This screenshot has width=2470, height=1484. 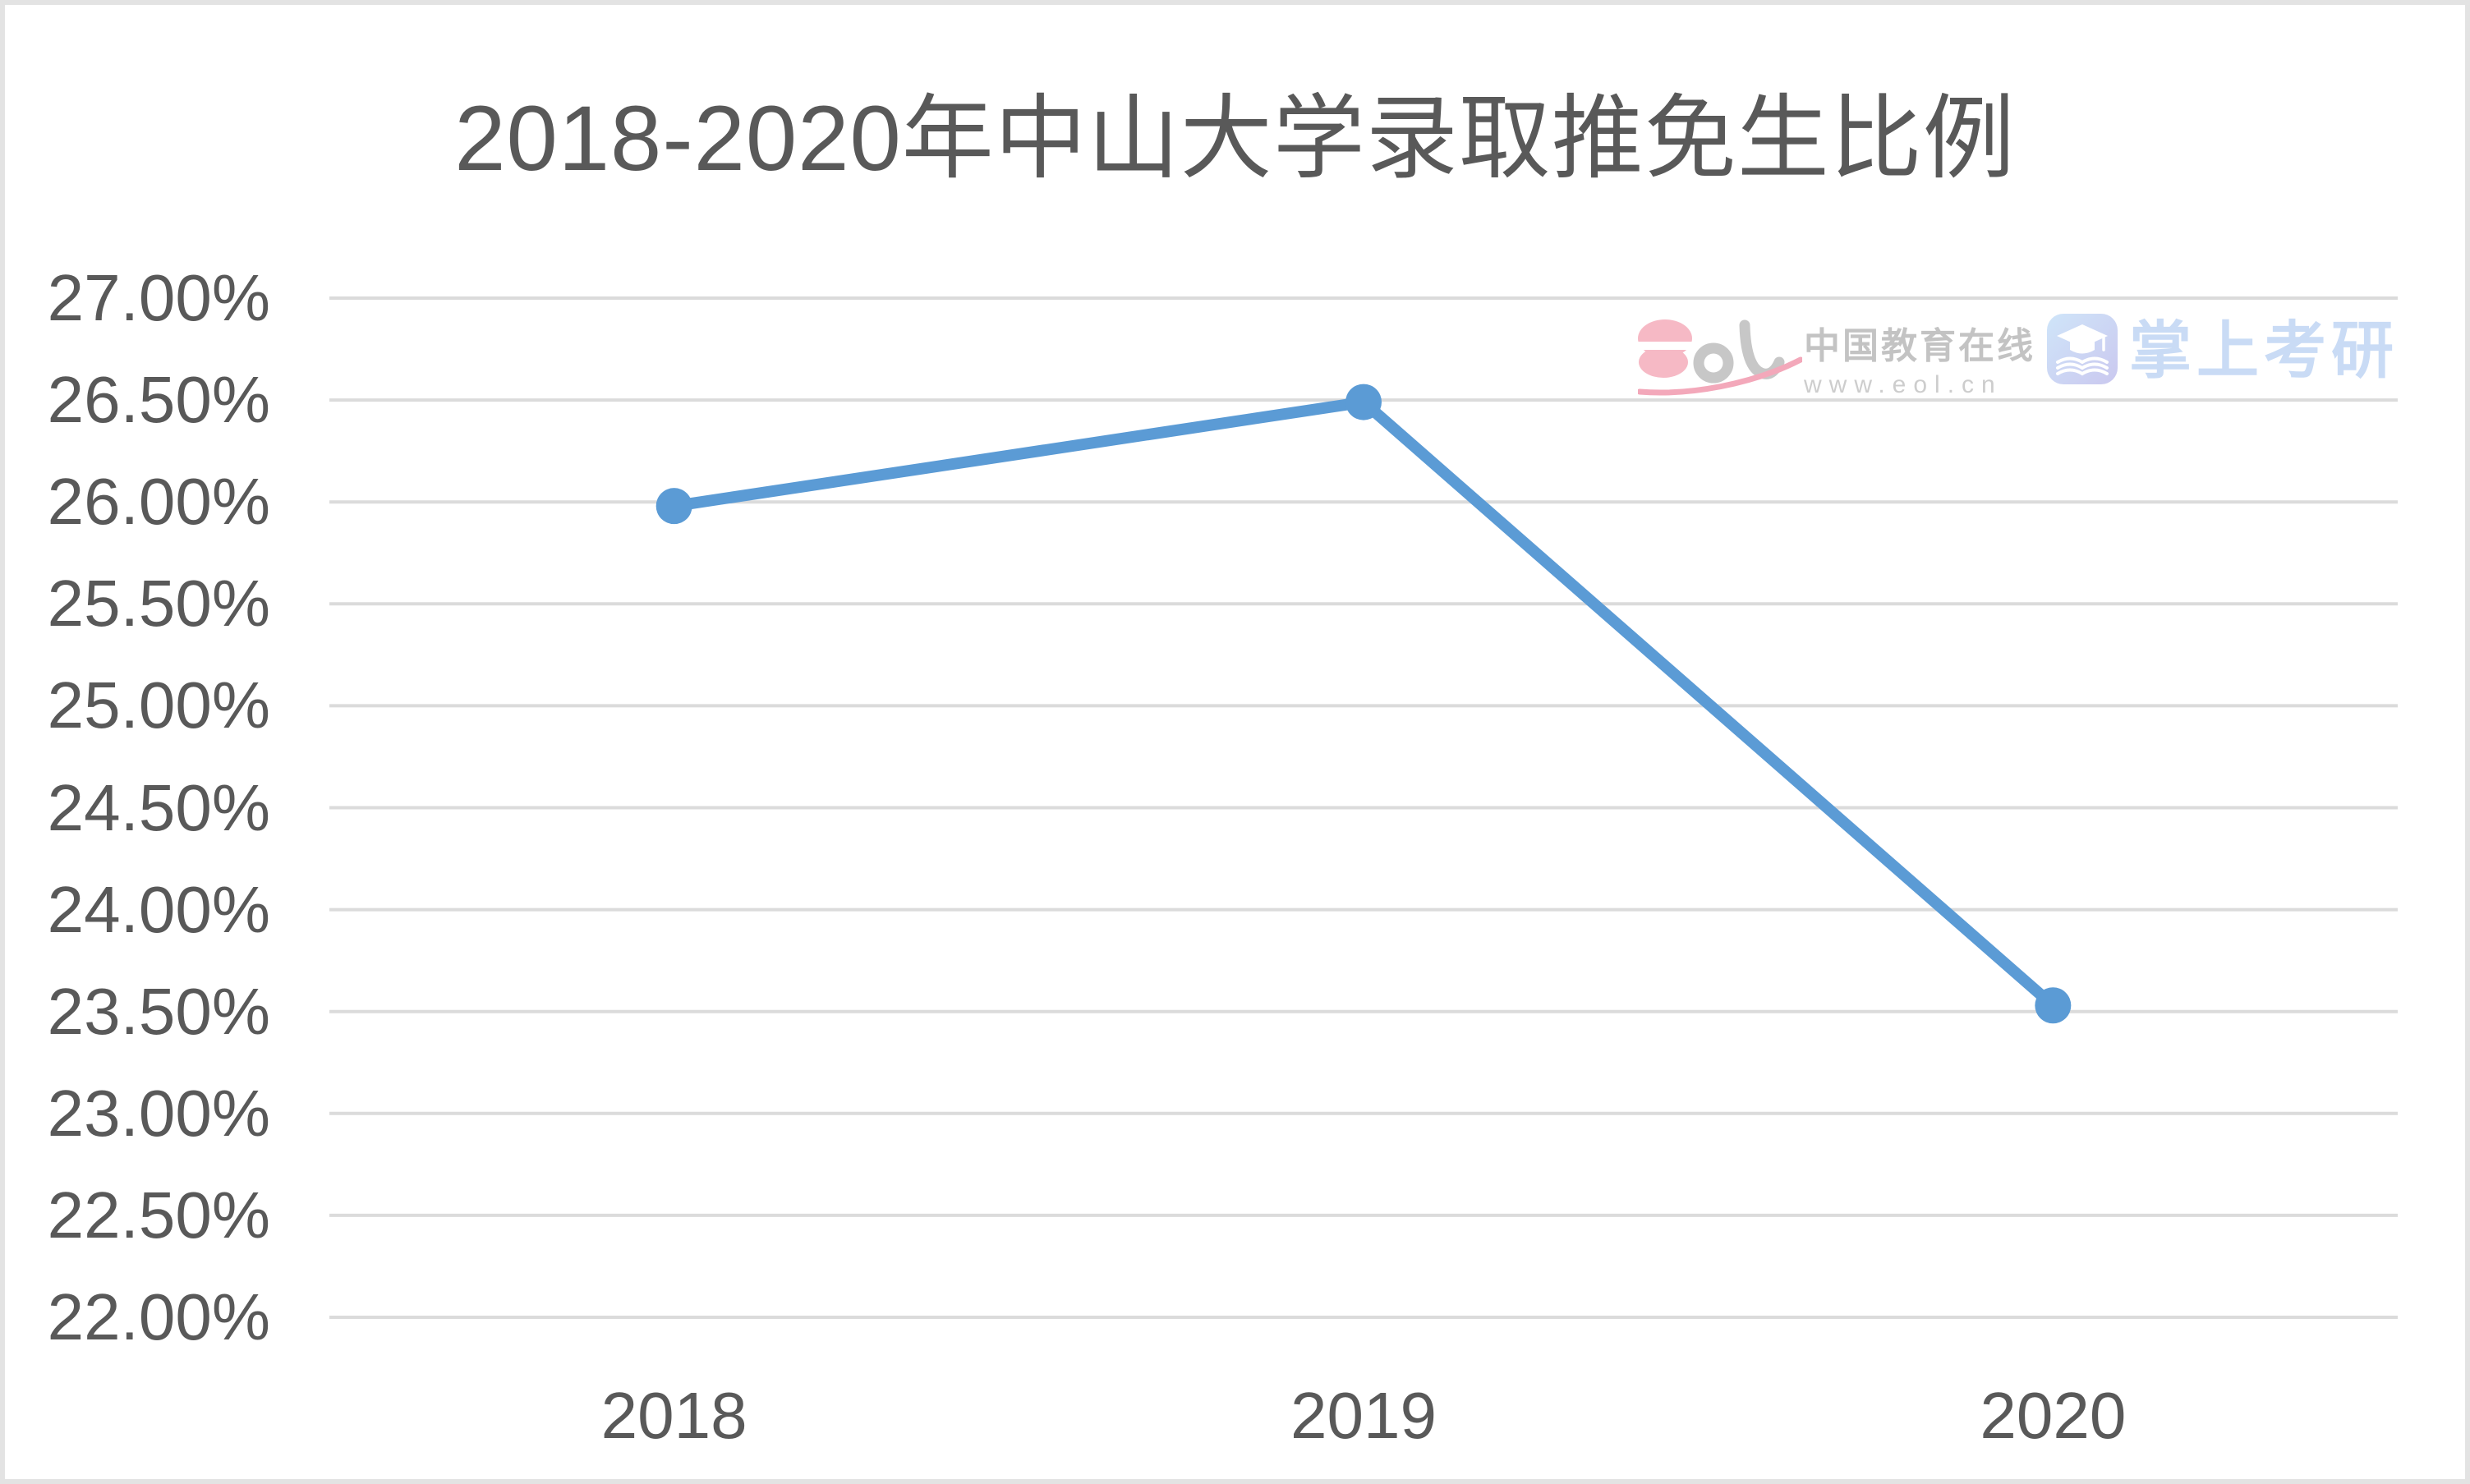 I want to click on y-tick-label: 27.00%, so click(x=158, y=297).